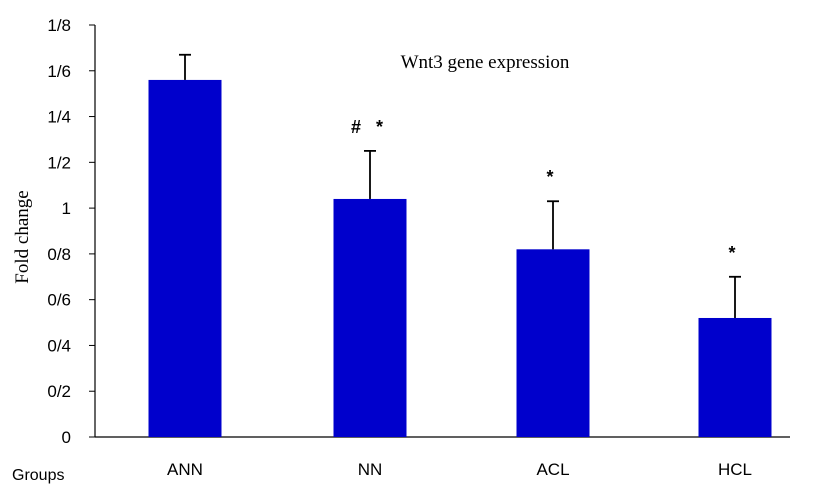 The width and height of the screenshot is (814, 486). I want to click on category-labels: ANN NN ACL HCL, so click(459, 469).